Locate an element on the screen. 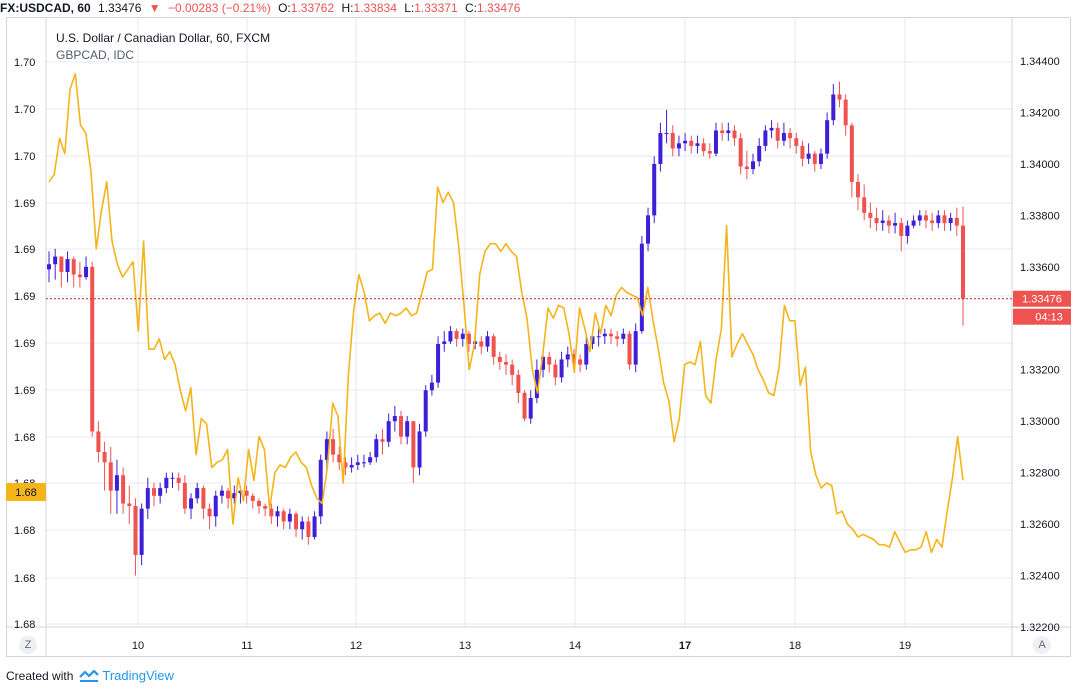 This screenshot has height=694, width=1077. auto-scale-right-button: A is located at coordinates (1042, 645).